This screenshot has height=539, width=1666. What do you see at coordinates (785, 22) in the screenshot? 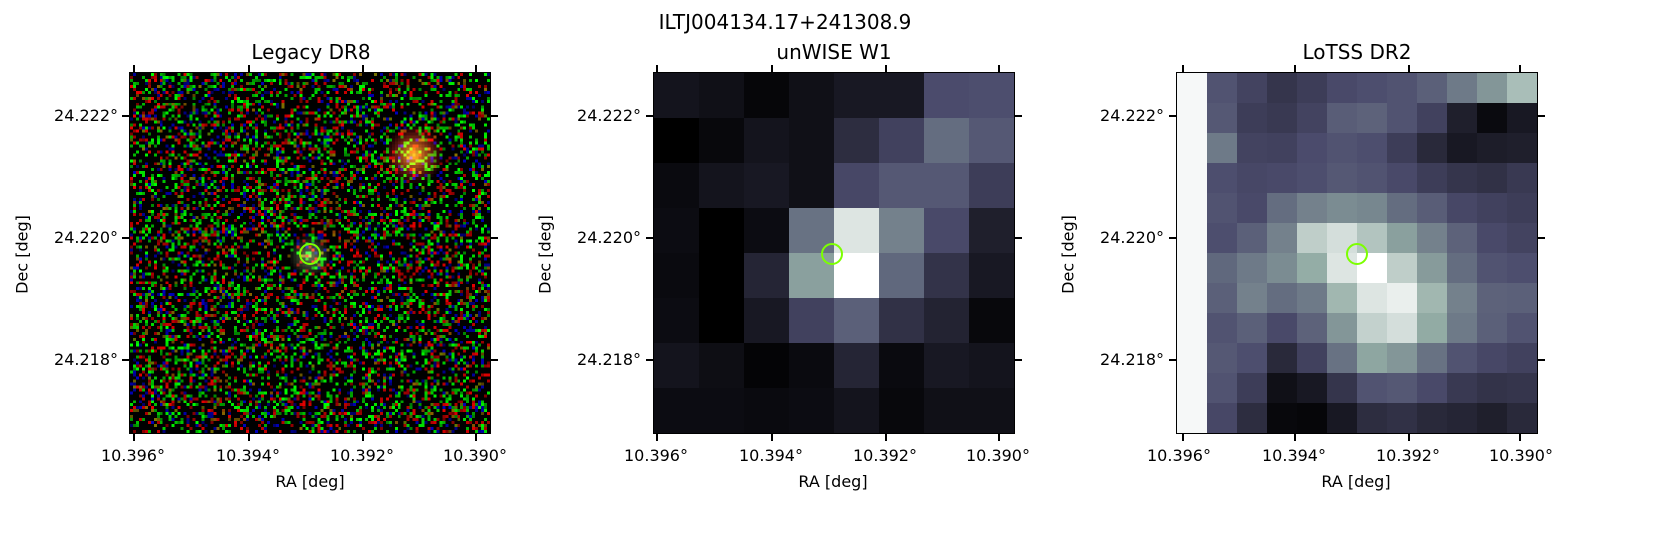
I see `figure-title: ILTJ004134.17+241308.9` at bounding box center [785, 22].